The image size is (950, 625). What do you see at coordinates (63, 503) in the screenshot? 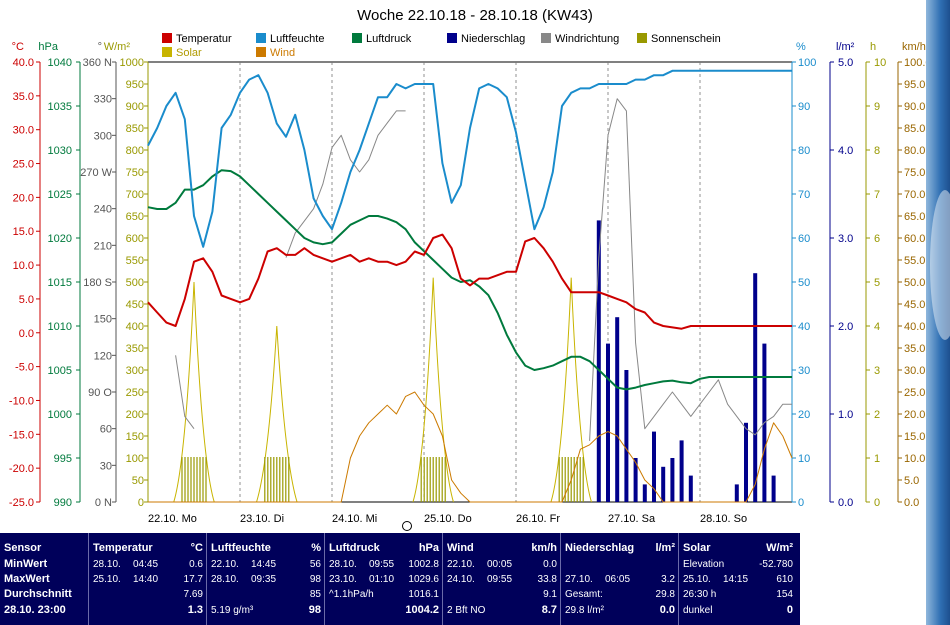
I see `pressure-tick-label: 990` at bounding box center [63, 503].